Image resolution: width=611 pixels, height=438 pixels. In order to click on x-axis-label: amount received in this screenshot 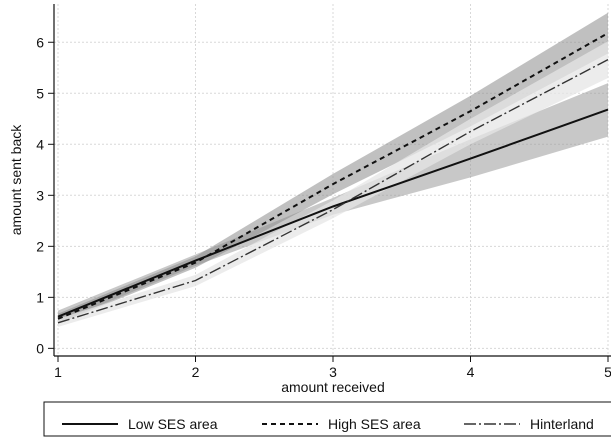, I will do `click(333, 387)`.